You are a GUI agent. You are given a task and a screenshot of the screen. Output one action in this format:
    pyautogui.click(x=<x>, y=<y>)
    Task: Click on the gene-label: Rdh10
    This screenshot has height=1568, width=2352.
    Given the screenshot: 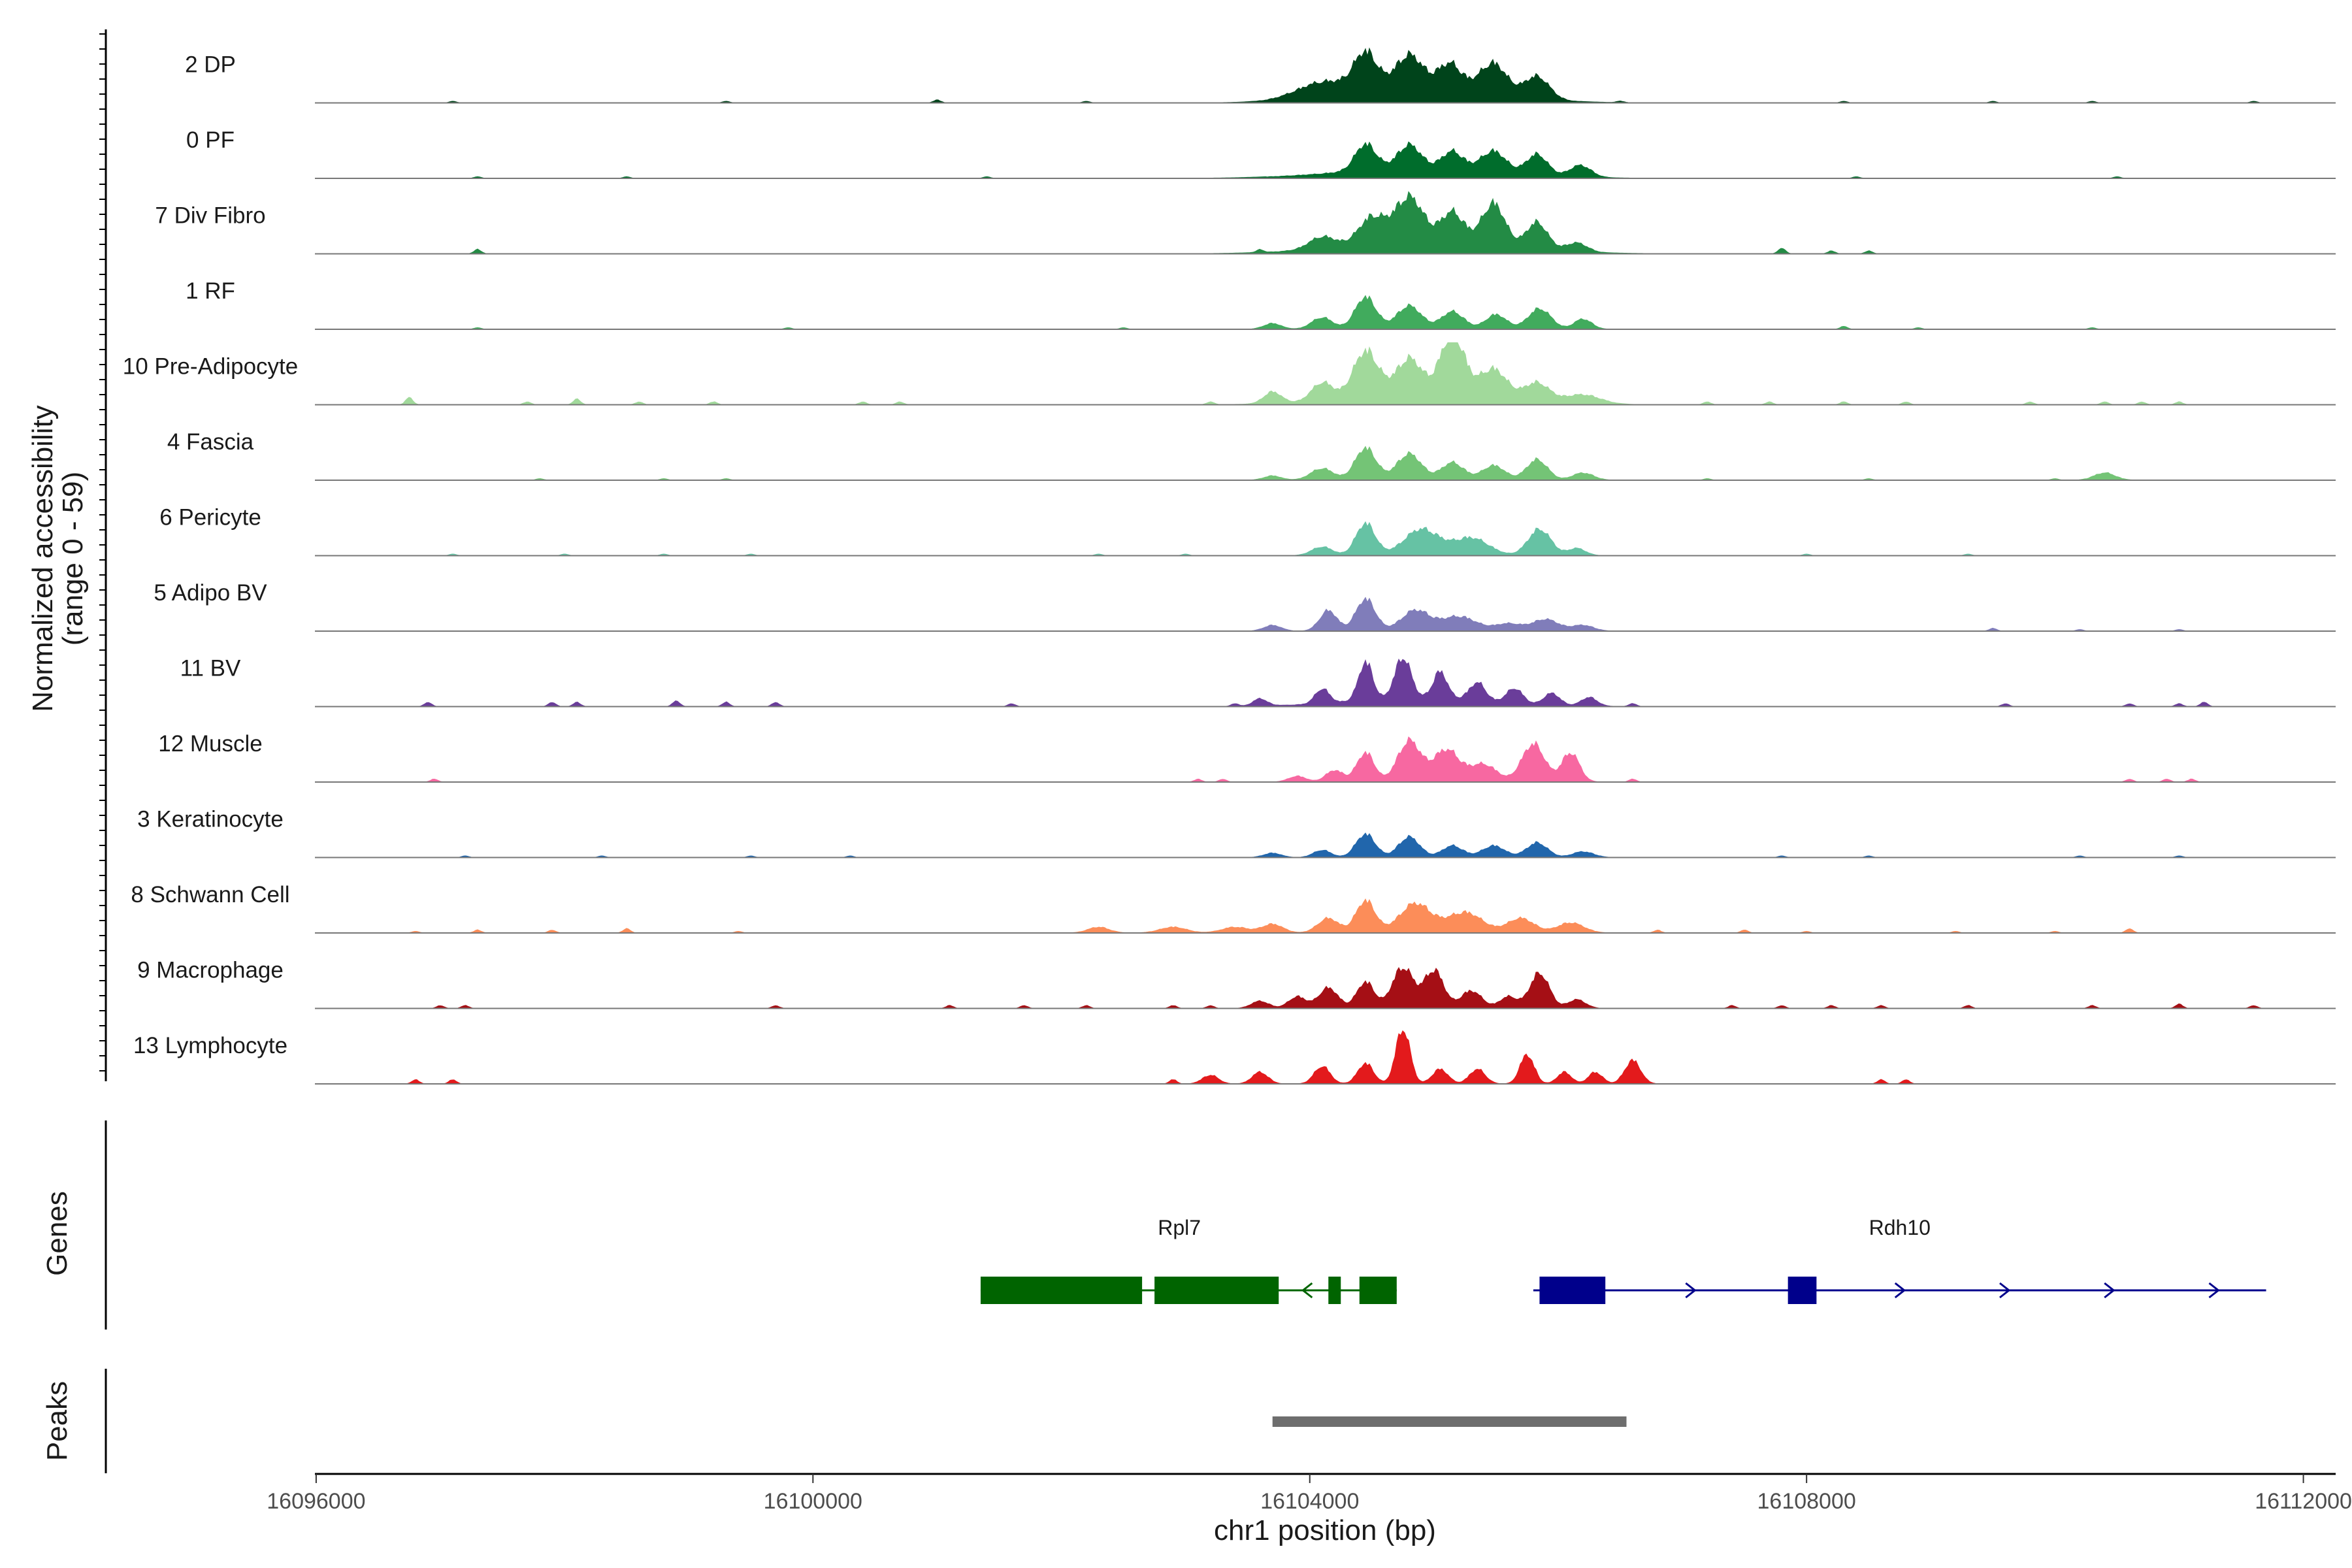 What is the action you would take?
    pyautogui.click(x=1900, y=1227)
    